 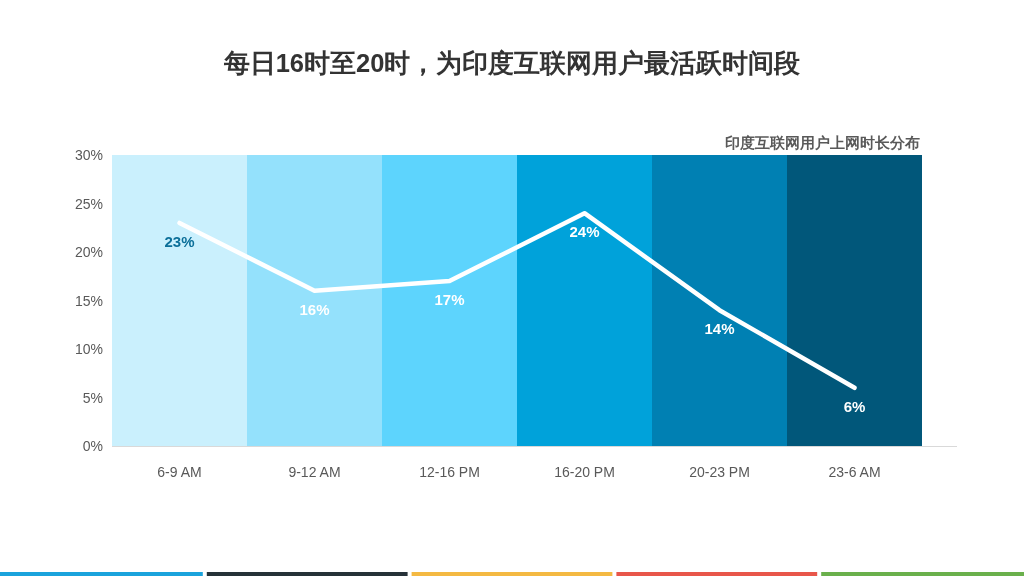 I want to click on x-tick-label: 16-20 PM, so click(x=584, y=472).